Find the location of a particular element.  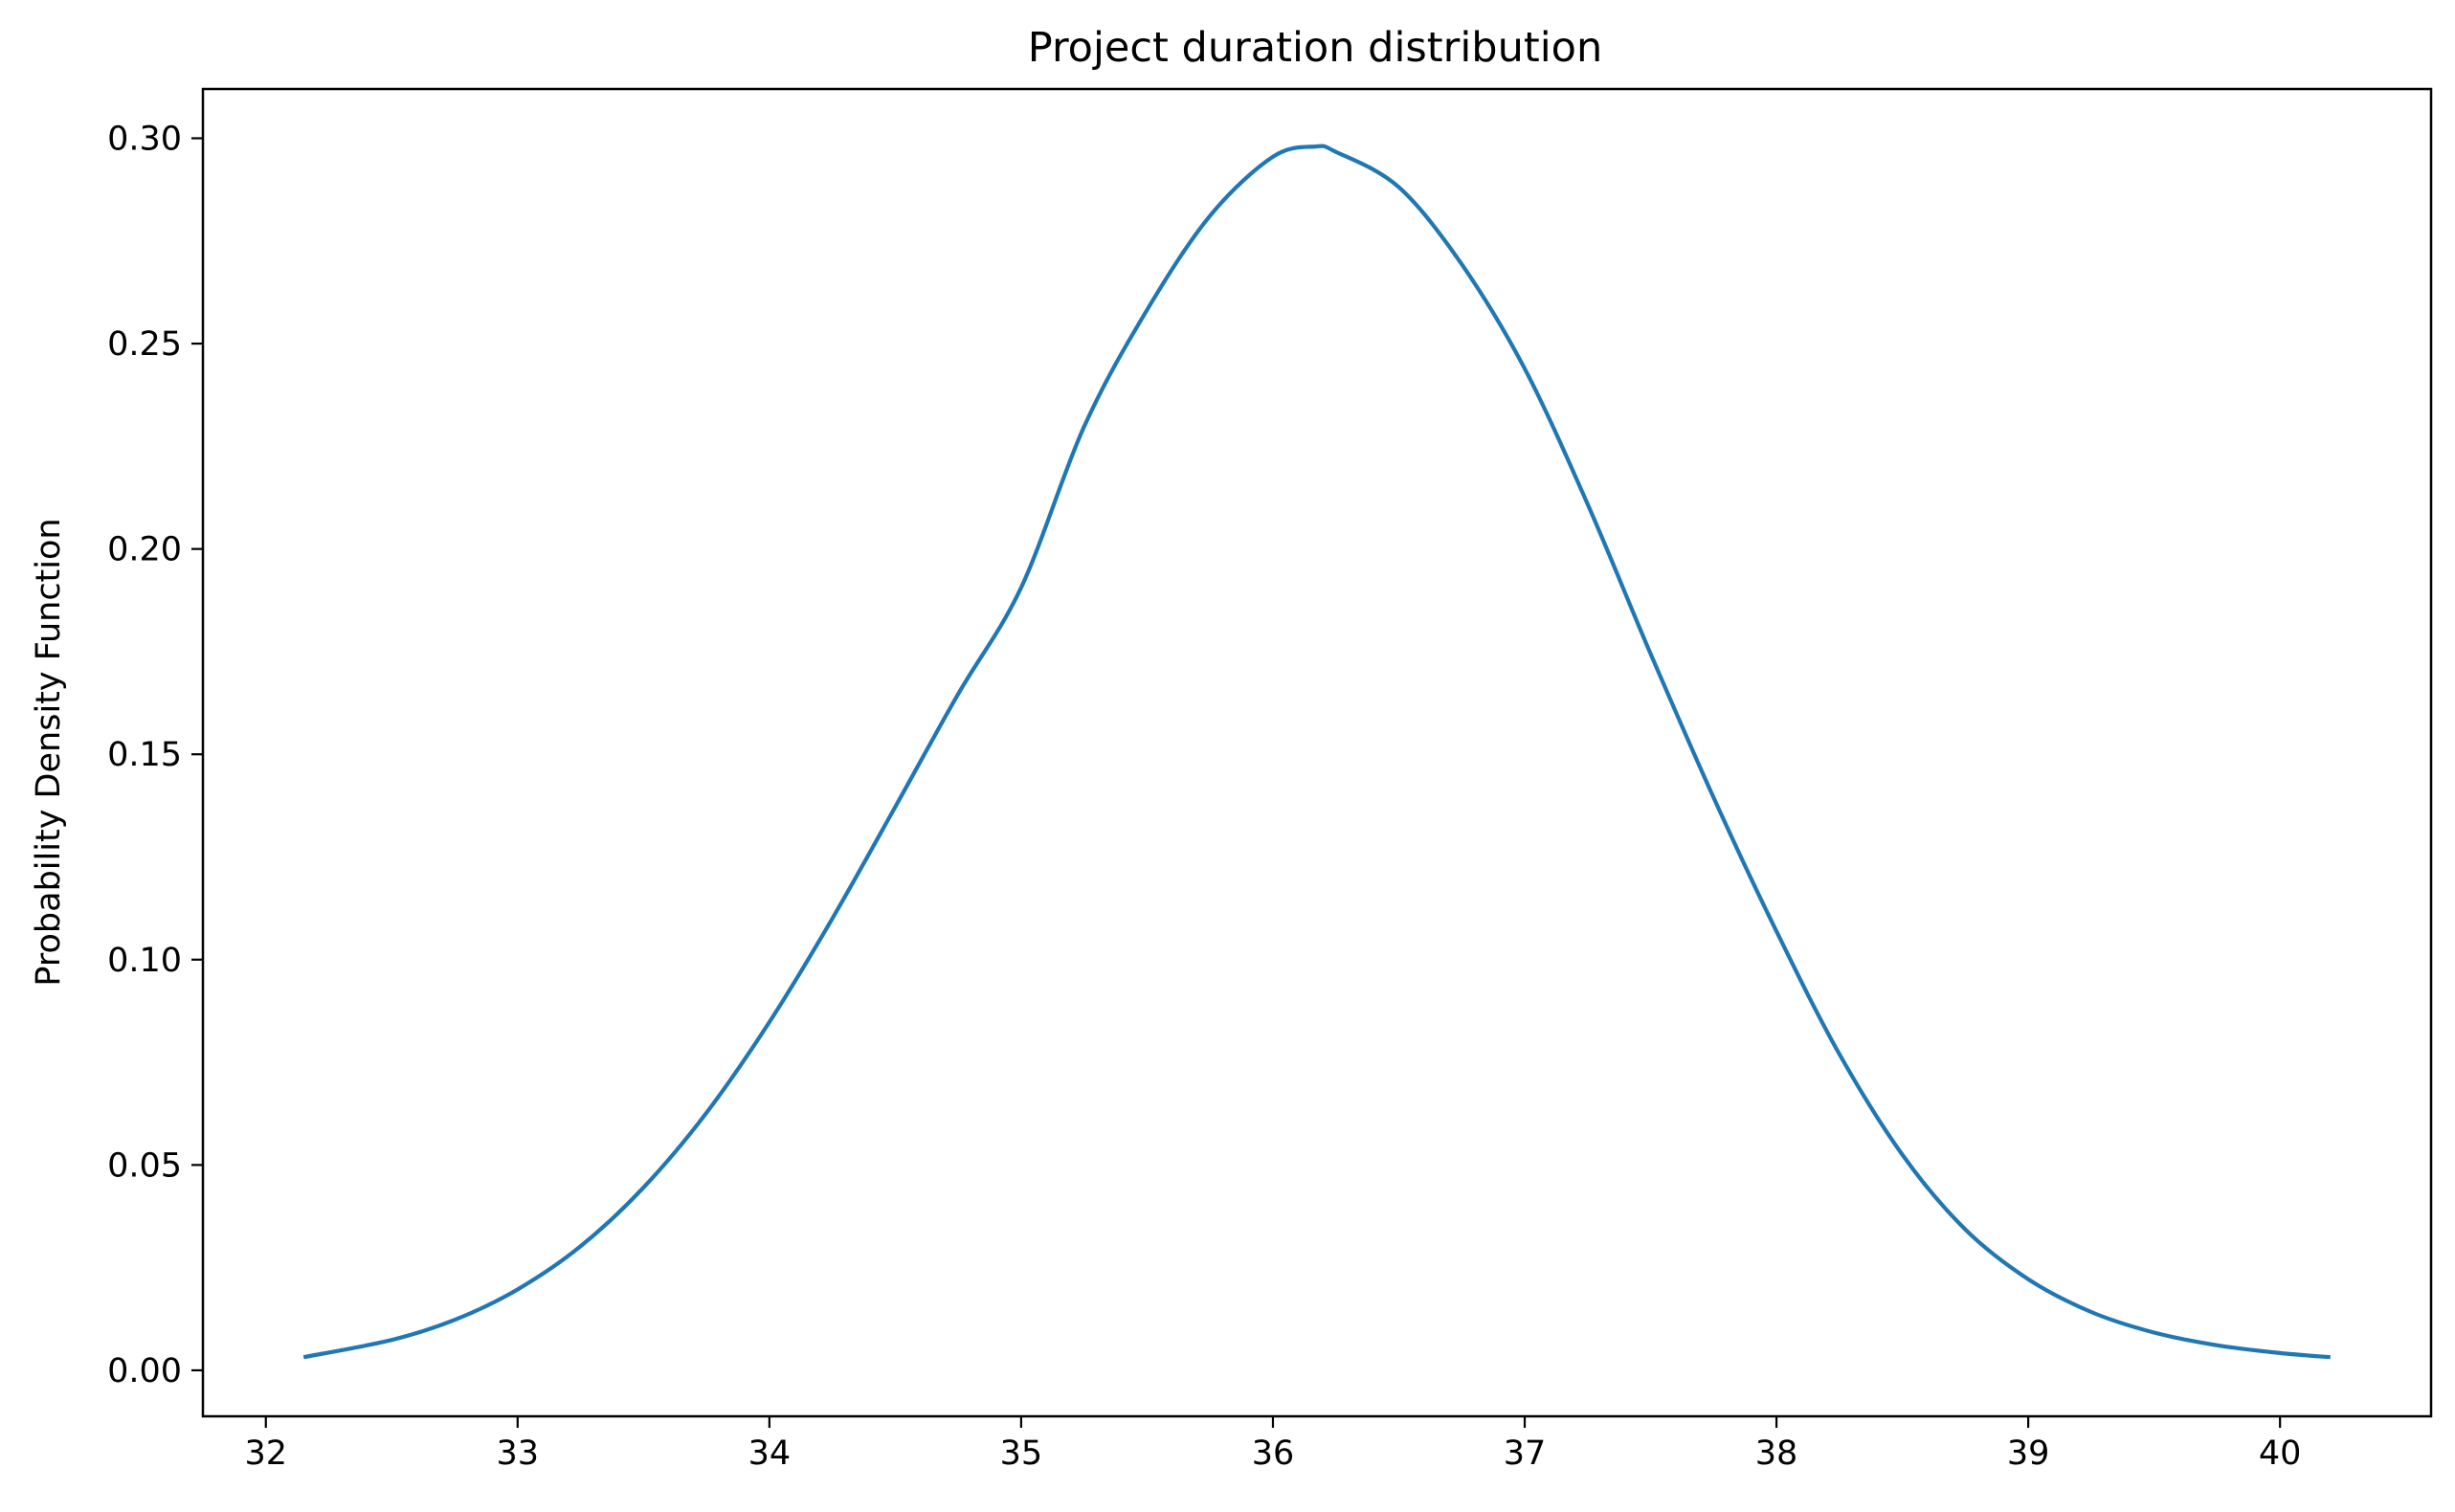

chart-title: Project duration distribution is located at coordinates (1315, 48).